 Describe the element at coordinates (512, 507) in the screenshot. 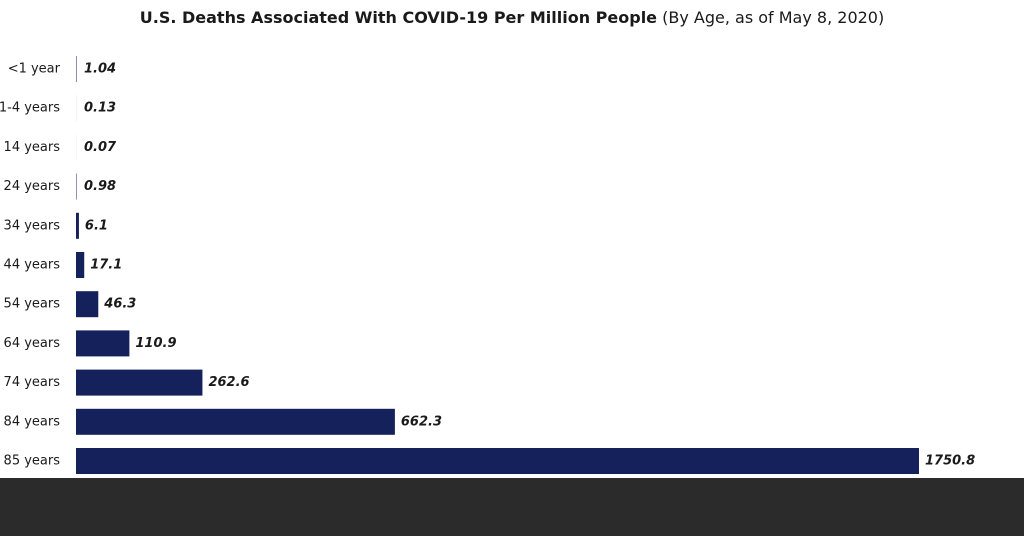

I see `bottom-band` at that location.